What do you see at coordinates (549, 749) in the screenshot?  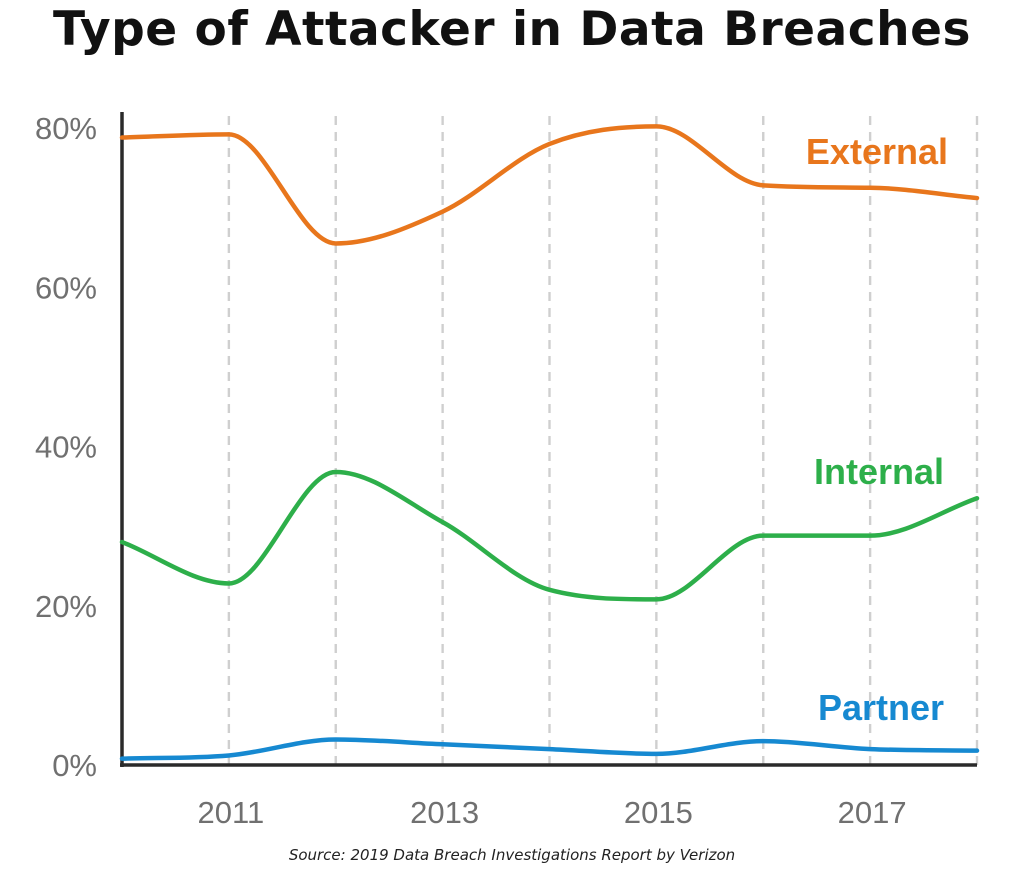 I see `series-line-partner` at bounding box center [549, 749].